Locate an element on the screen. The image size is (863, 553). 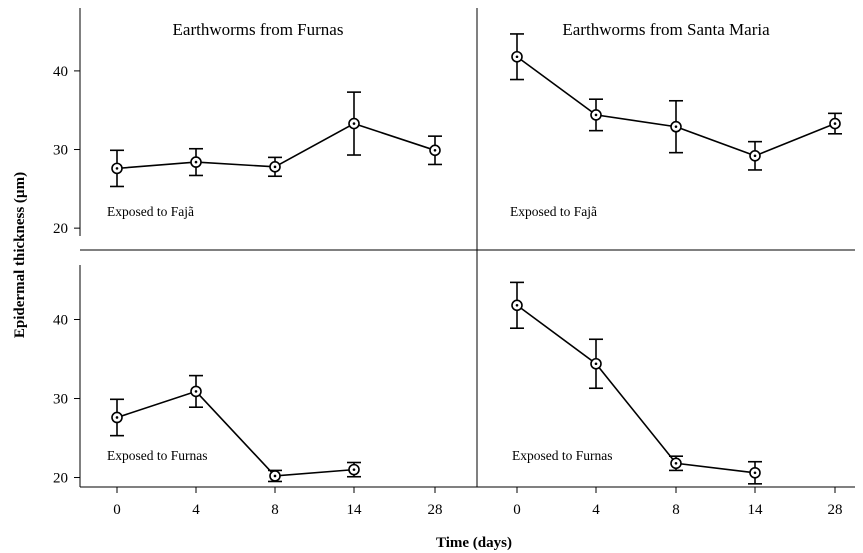
x-axis-title: Time (days) is located at coordinates (474, 543).